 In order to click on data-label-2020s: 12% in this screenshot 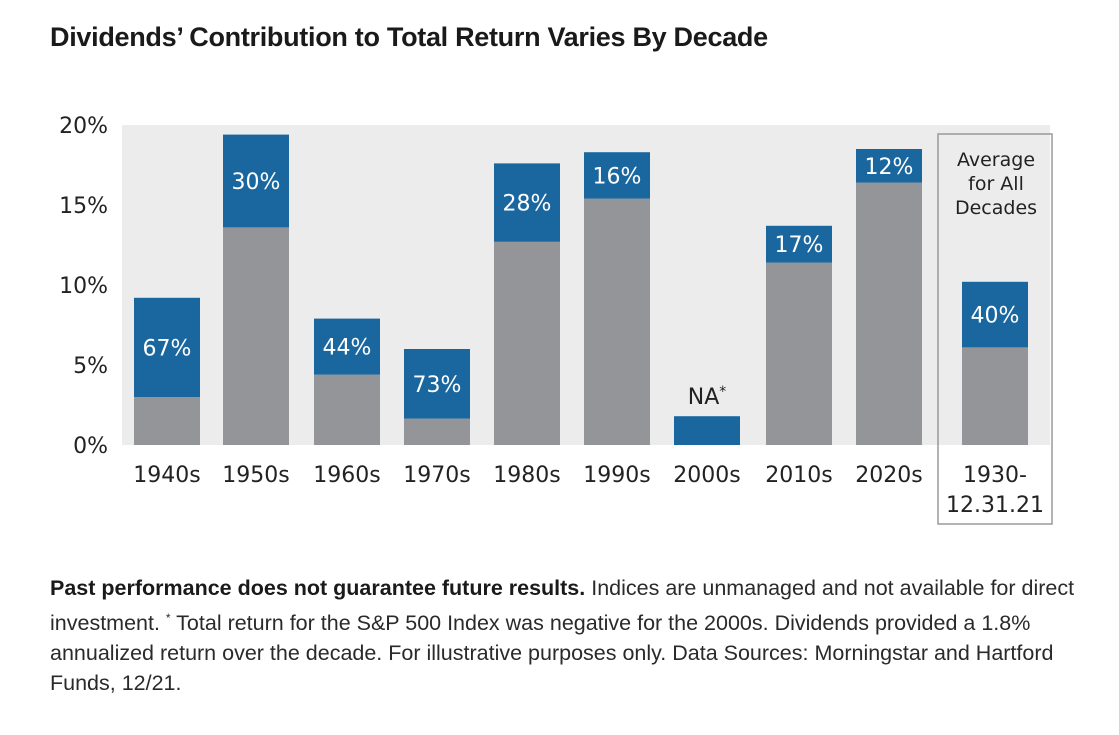, I will do `click(889, 167)`.